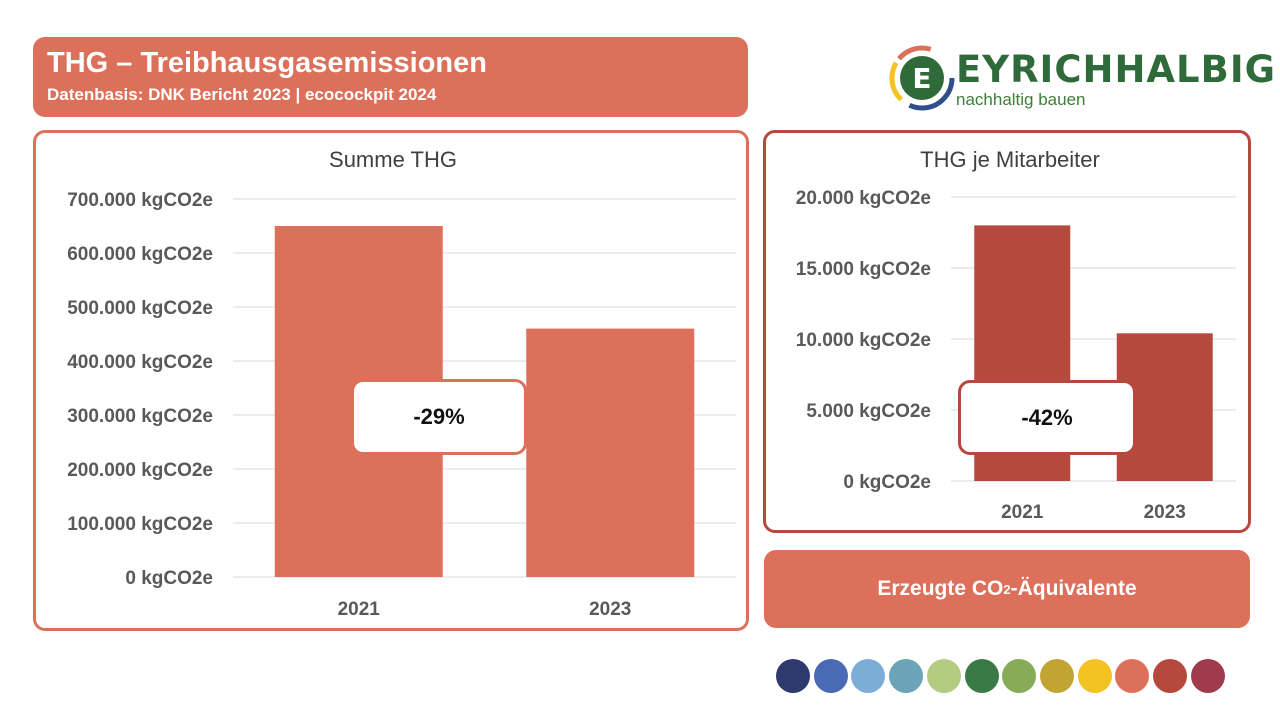  I want to click on chart-title: Summe THG, so click(393, 159).